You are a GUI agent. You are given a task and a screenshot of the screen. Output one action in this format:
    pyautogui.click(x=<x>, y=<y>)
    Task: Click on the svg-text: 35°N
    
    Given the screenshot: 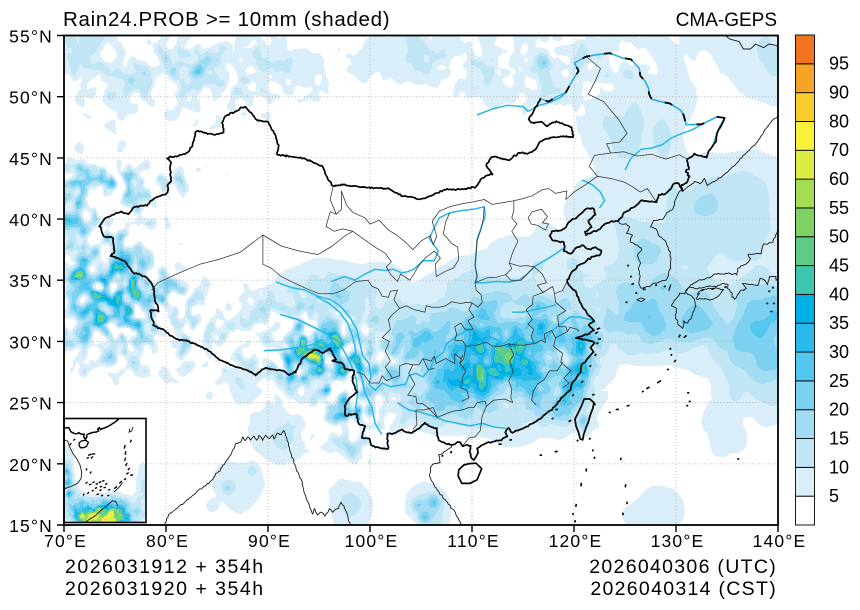 What is the action you would take?
    pyautogui.click(x=31, y=281)
    